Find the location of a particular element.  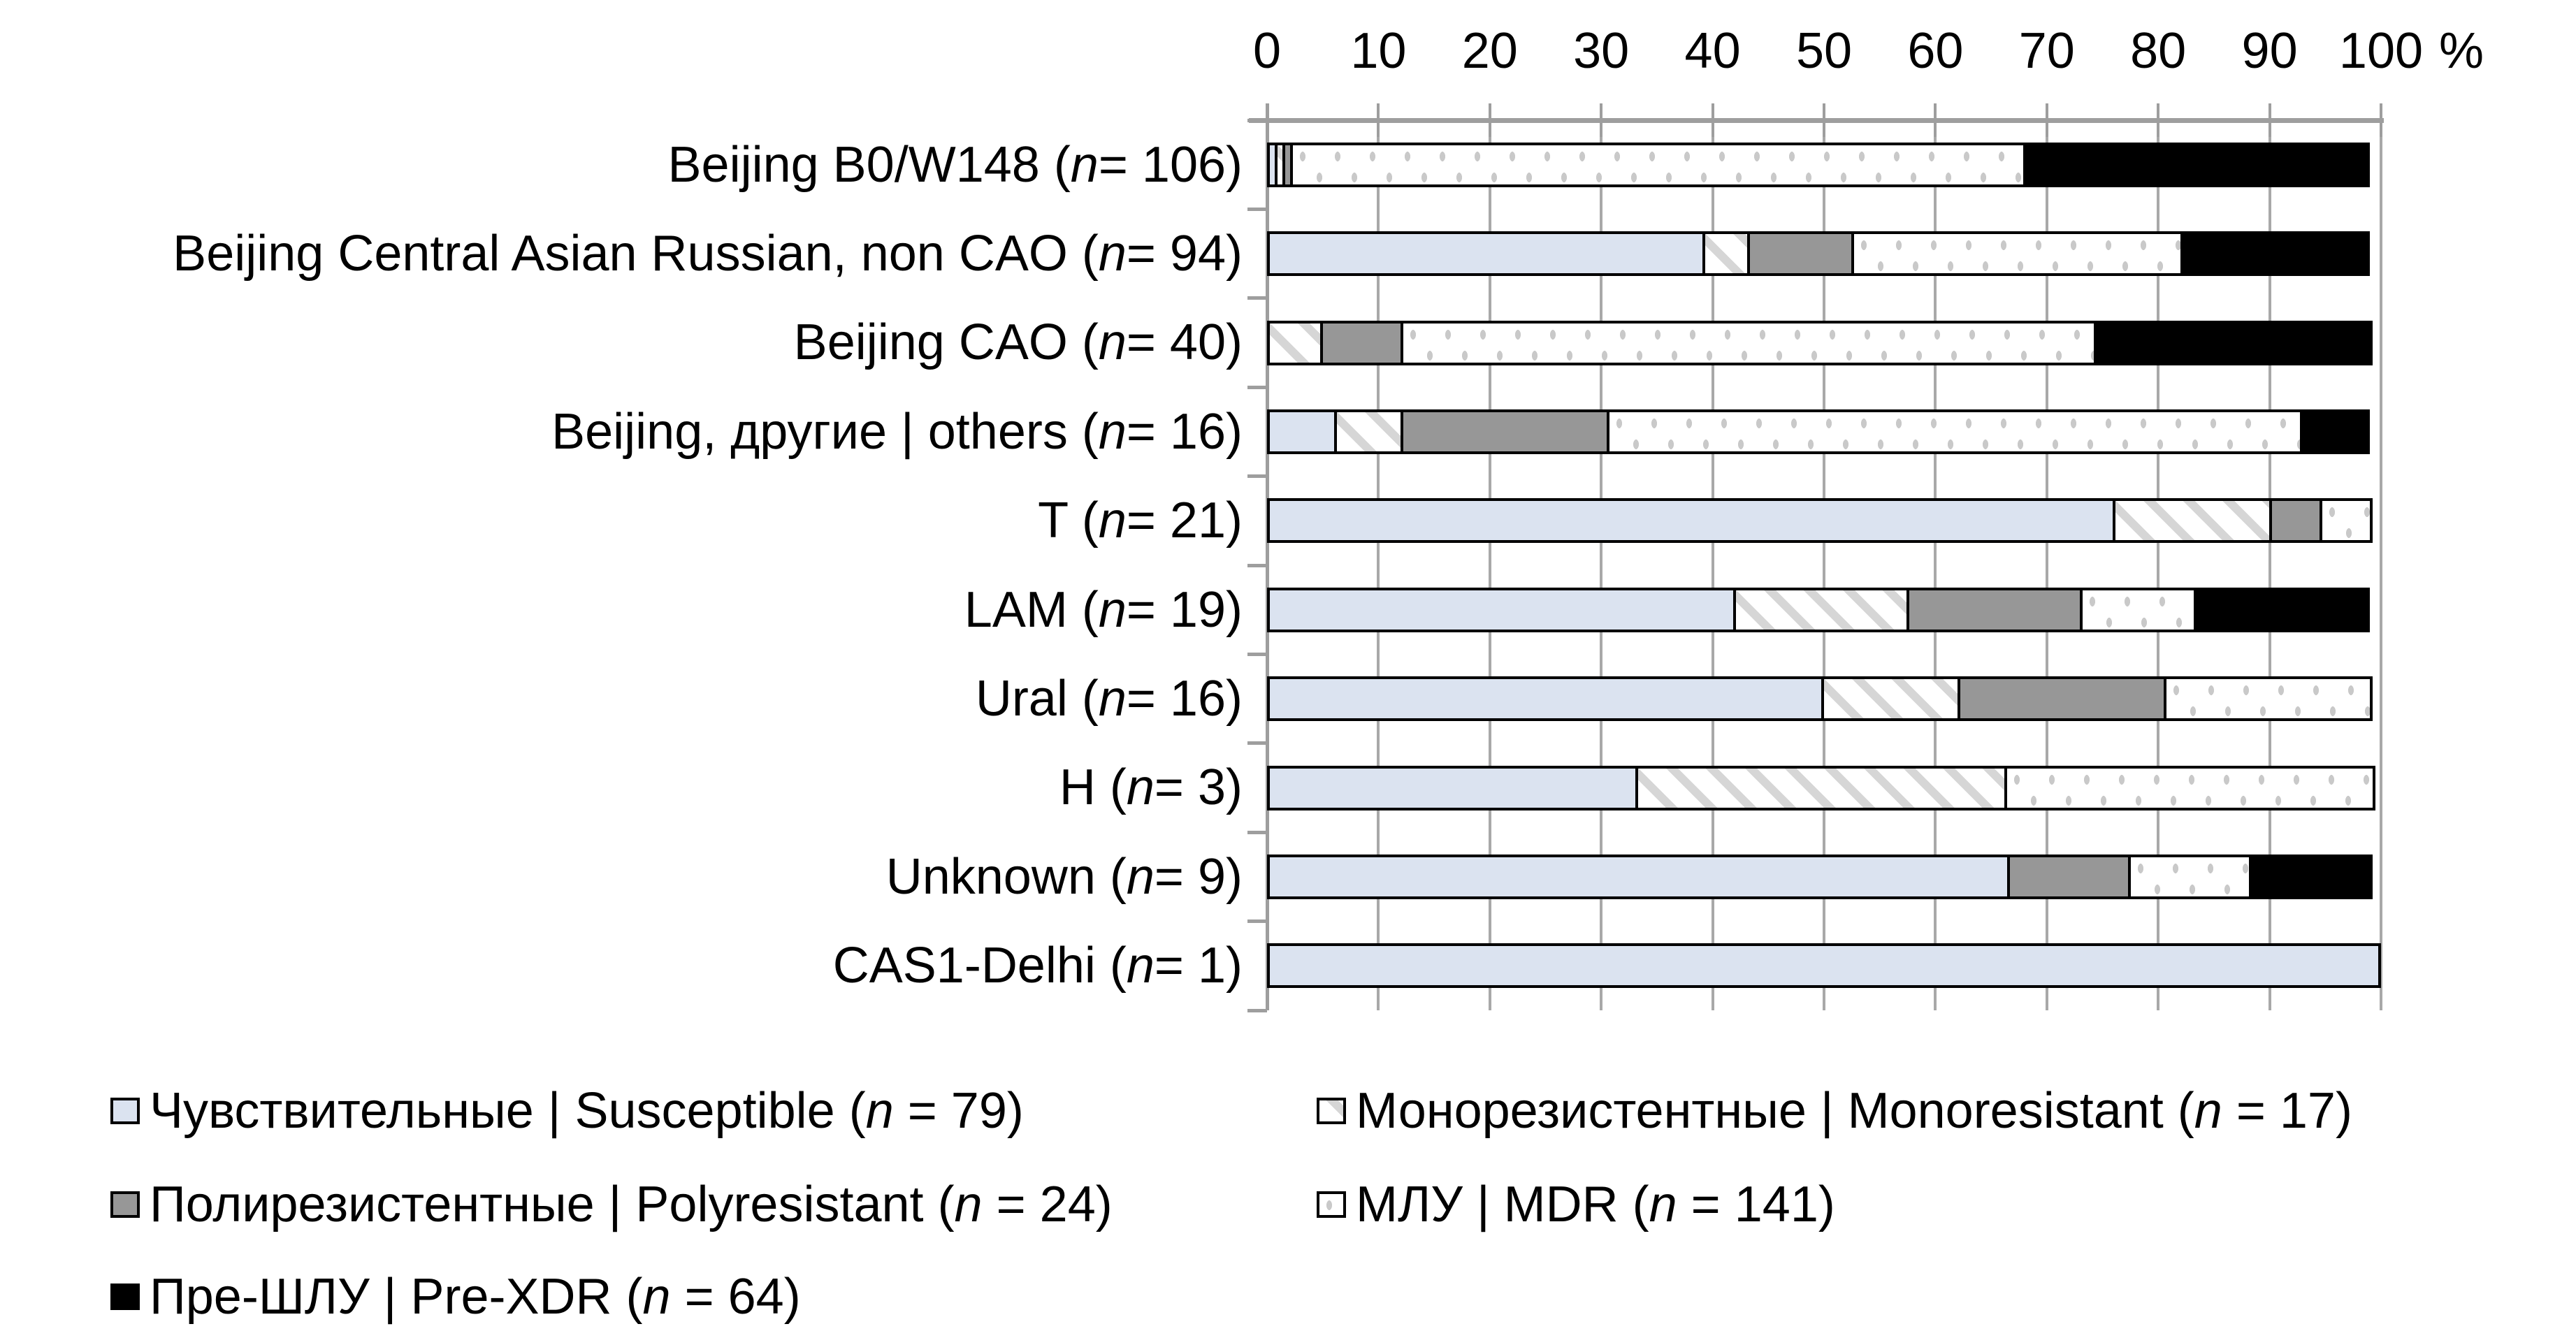

label-text-pre: Unknown ( is located at coordinates (1006, 876).